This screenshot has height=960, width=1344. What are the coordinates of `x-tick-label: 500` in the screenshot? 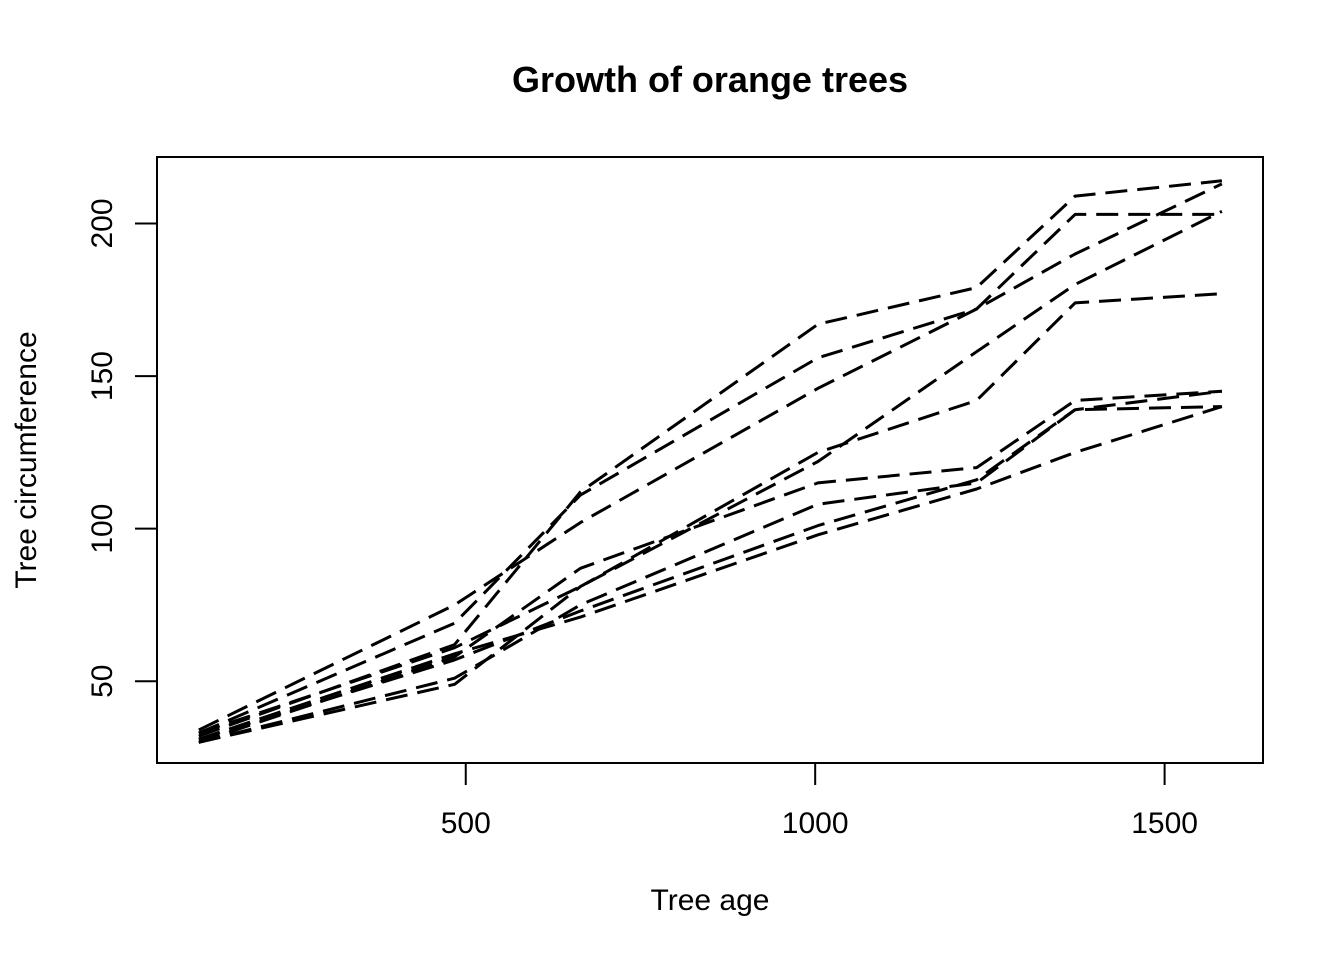 It's located at (466, 823).